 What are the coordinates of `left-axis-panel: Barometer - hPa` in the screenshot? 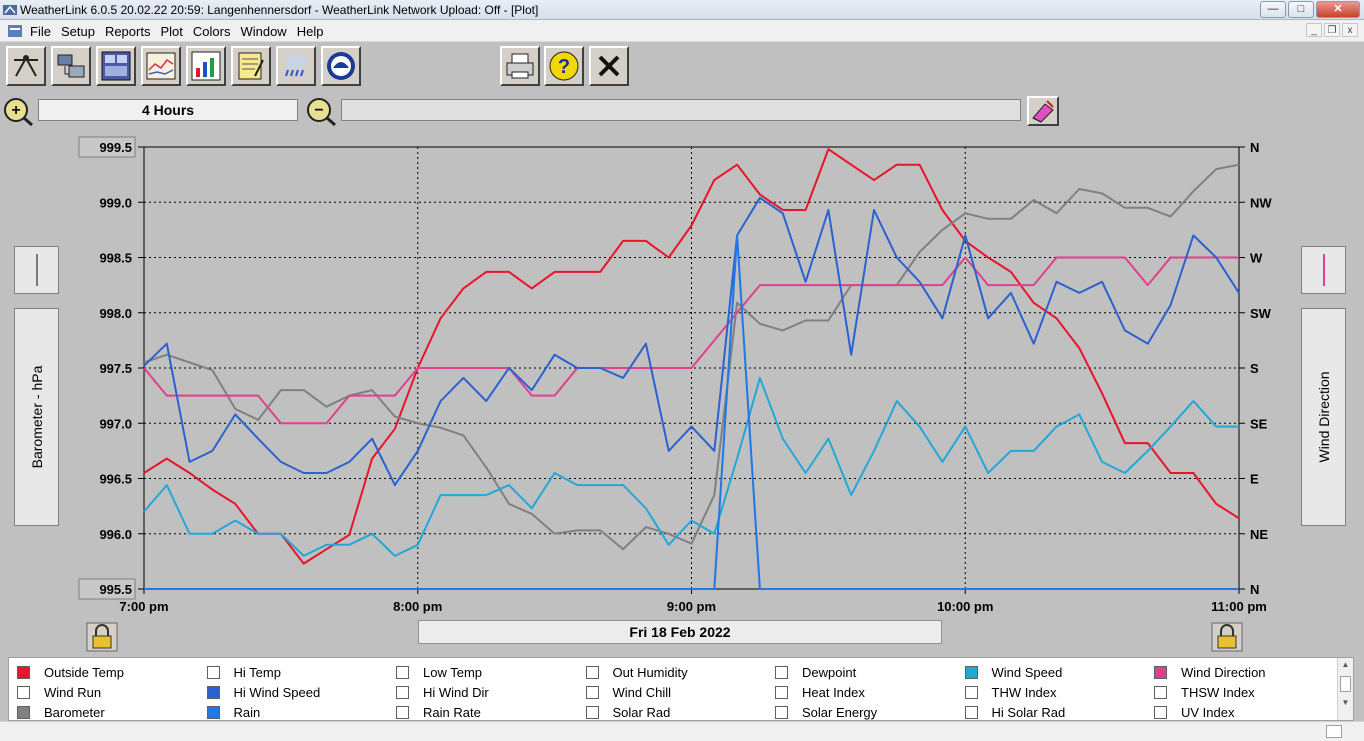 It's located at (36, 417).